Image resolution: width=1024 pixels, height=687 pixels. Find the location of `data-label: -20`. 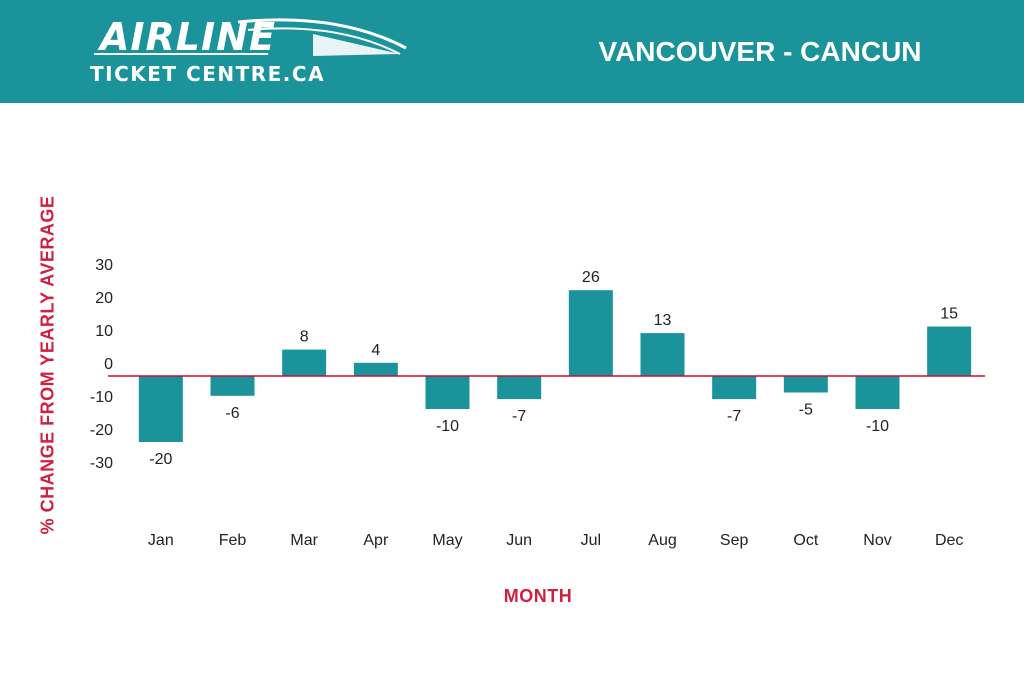

data-label: -20 is located at coordinates (160, 459).